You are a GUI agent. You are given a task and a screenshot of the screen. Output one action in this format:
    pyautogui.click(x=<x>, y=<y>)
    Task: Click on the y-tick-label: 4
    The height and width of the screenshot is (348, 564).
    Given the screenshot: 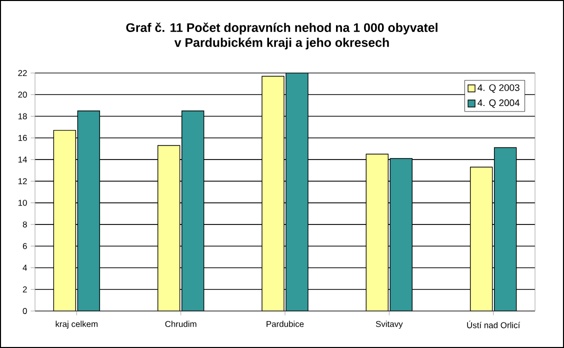 What is the action you would take?
    pyautogui.click(x=24, y=267)
    